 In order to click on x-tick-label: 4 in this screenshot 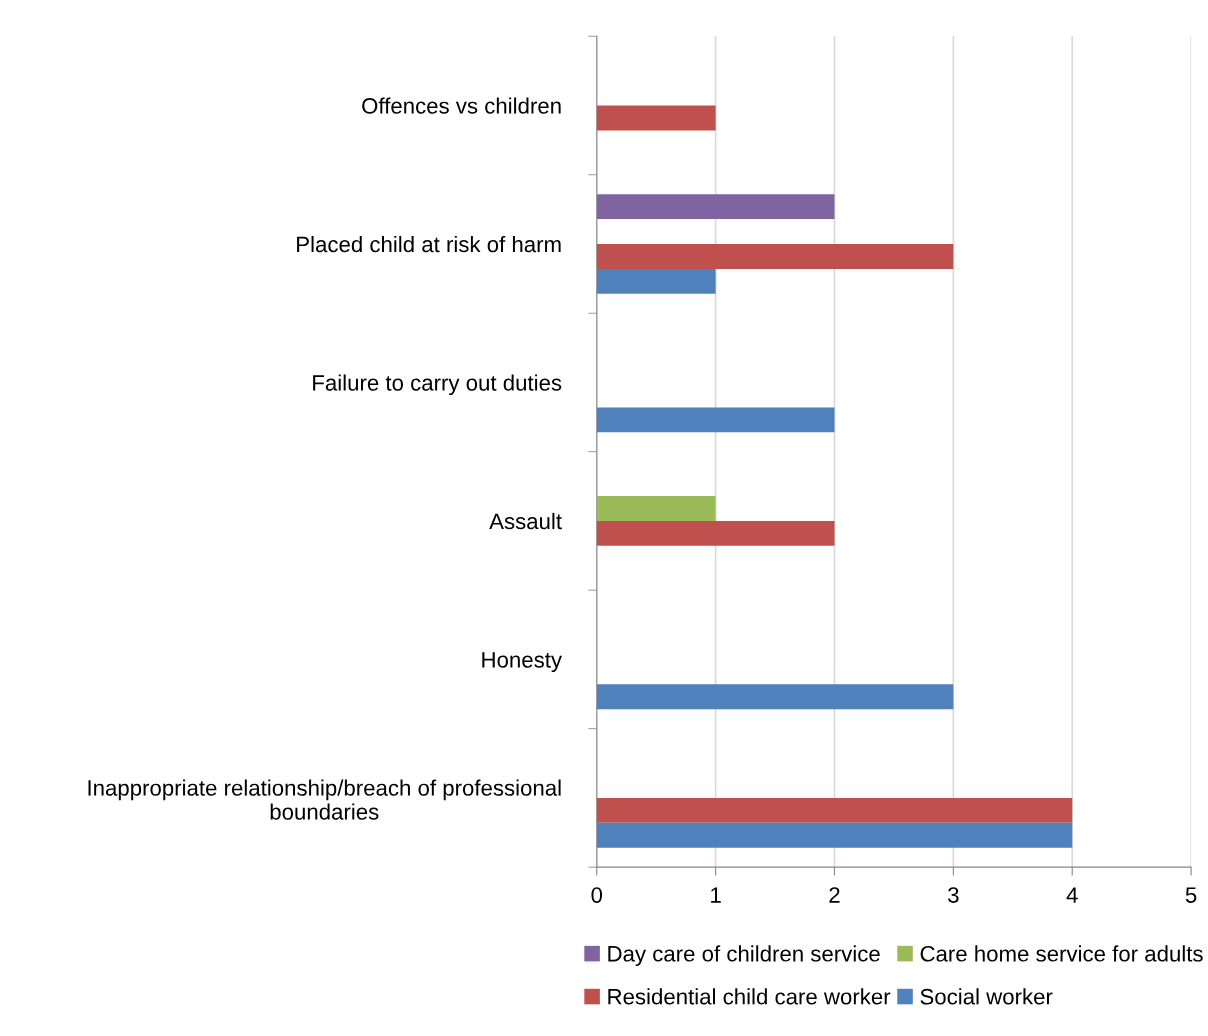, I will do `click(1072, 895)`.